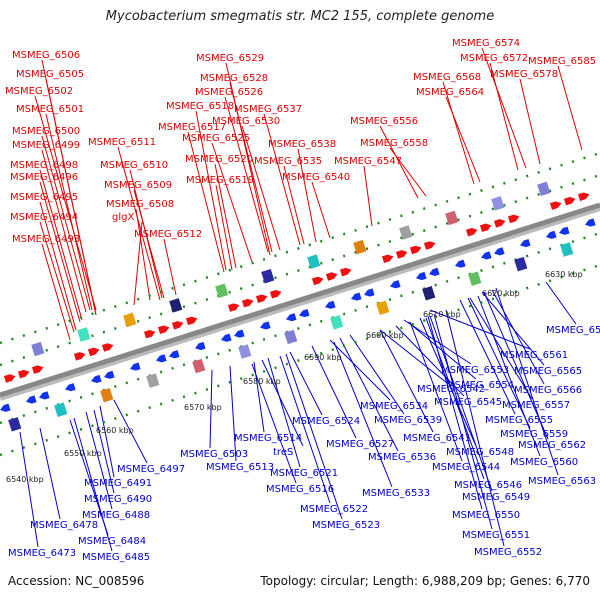 This screenshot has height=600, width=600. What do you see at coordinates (203, 407) in the screenshot?
I see `tick-label: 6570 kbp` at bounding box center [203, 407].